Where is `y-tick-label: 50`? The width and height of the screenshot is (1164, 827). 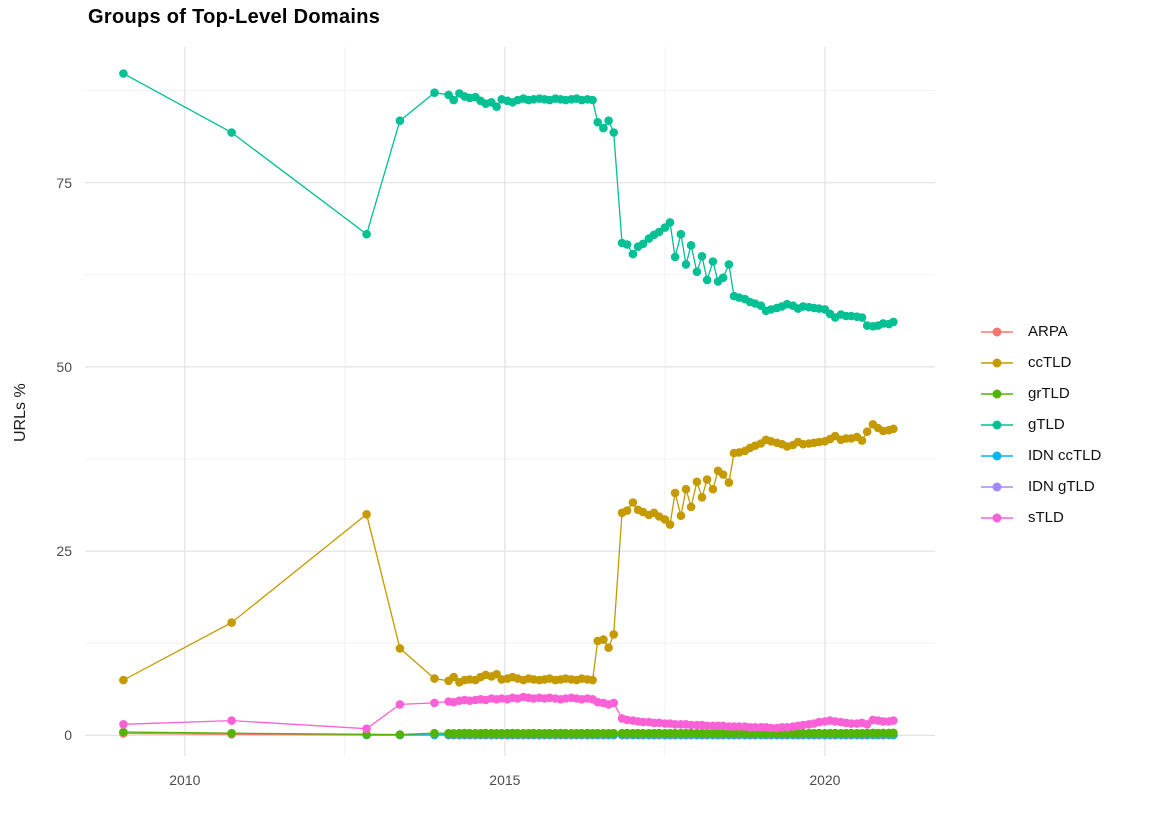 y-tick-label: 50 is located at coordinates (64, 366).